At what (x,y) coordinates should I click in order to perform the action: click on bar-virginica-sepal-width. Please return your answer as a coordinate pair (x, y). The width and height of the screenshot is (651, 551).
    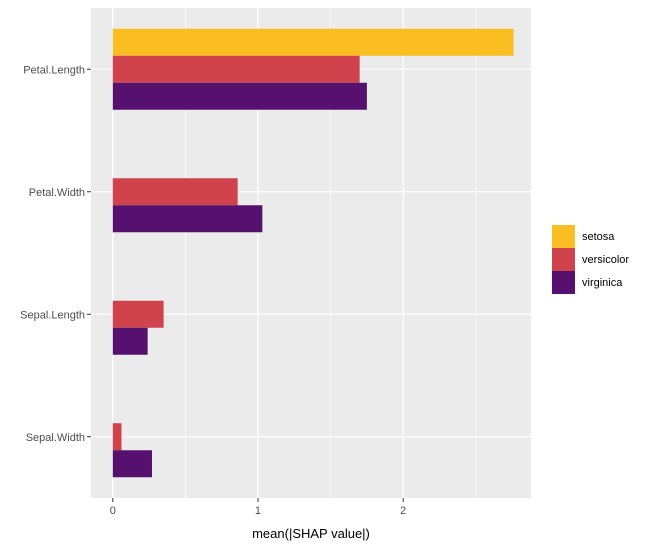
    Looking at the image, I should click on (132, 464).